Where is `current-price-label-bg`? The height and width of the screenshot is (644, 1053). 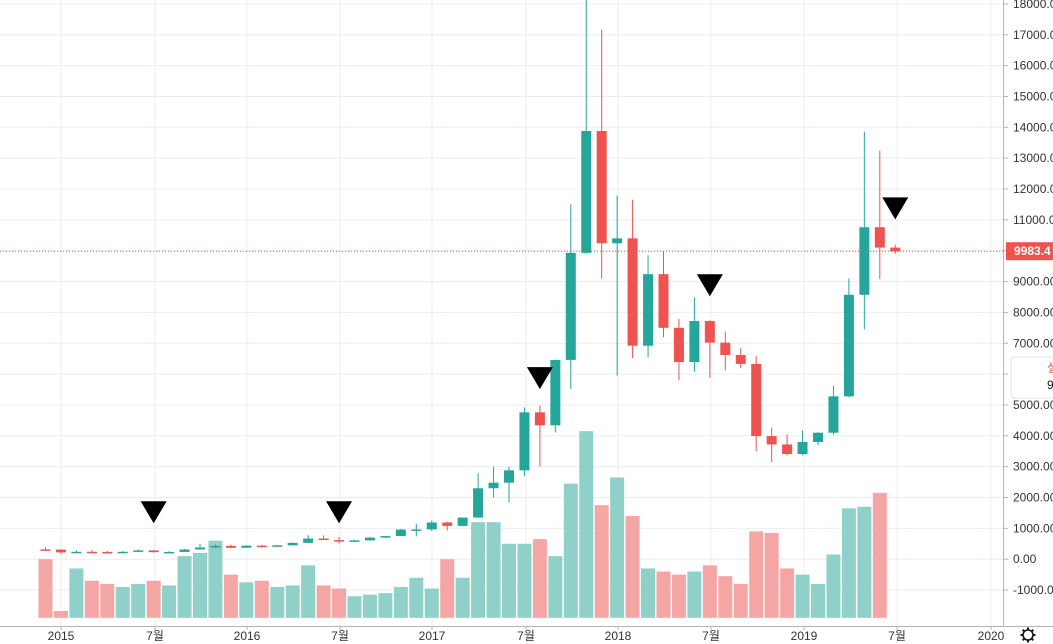
current-price-label-bg is located at coordinates (1029, 251).